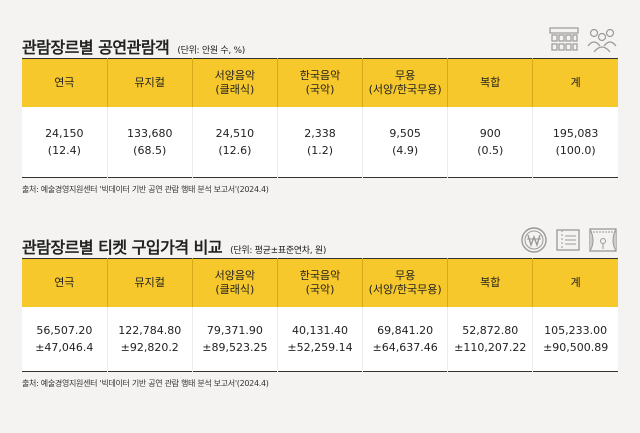 The image size is (640, 433). Describe the element at coordinates (575, 339) in the screenshot. I see `data-cell: 105,233.00 ±90,500.89` at that location.